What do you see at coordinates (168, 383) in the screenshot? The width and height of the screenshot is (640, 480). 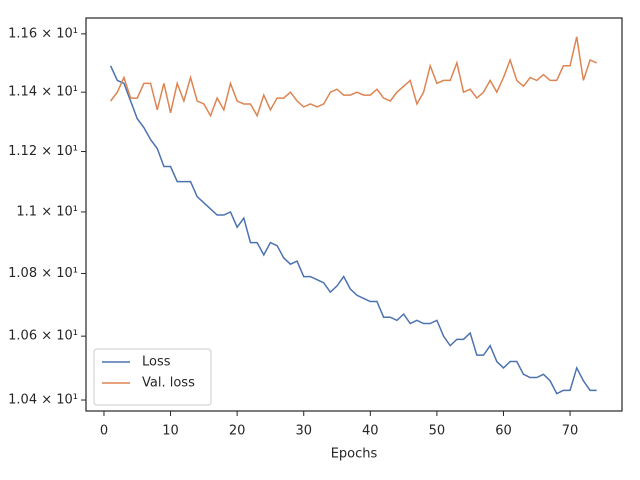 I see `legend-label: Val. loss` at bounding box center [168, 383].